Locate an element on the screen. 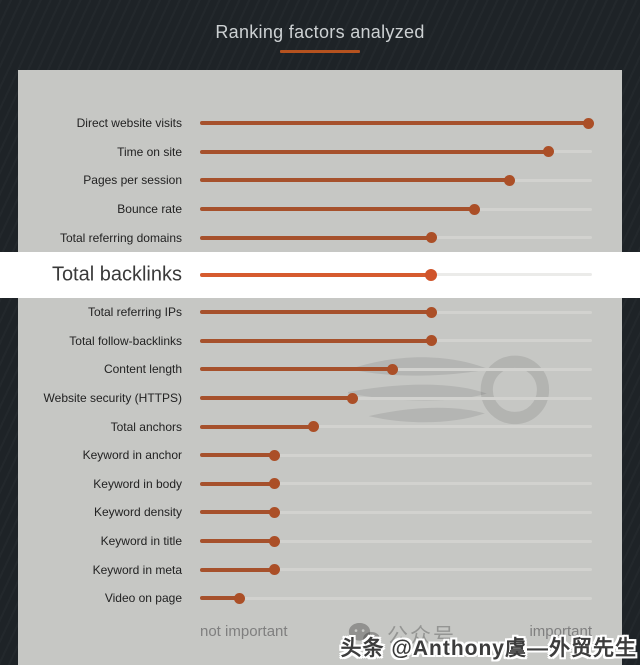 The width and height of the screenshot is (640, 665). factor-row: Website security (HTTPS) is located at coordinates (320, 398).